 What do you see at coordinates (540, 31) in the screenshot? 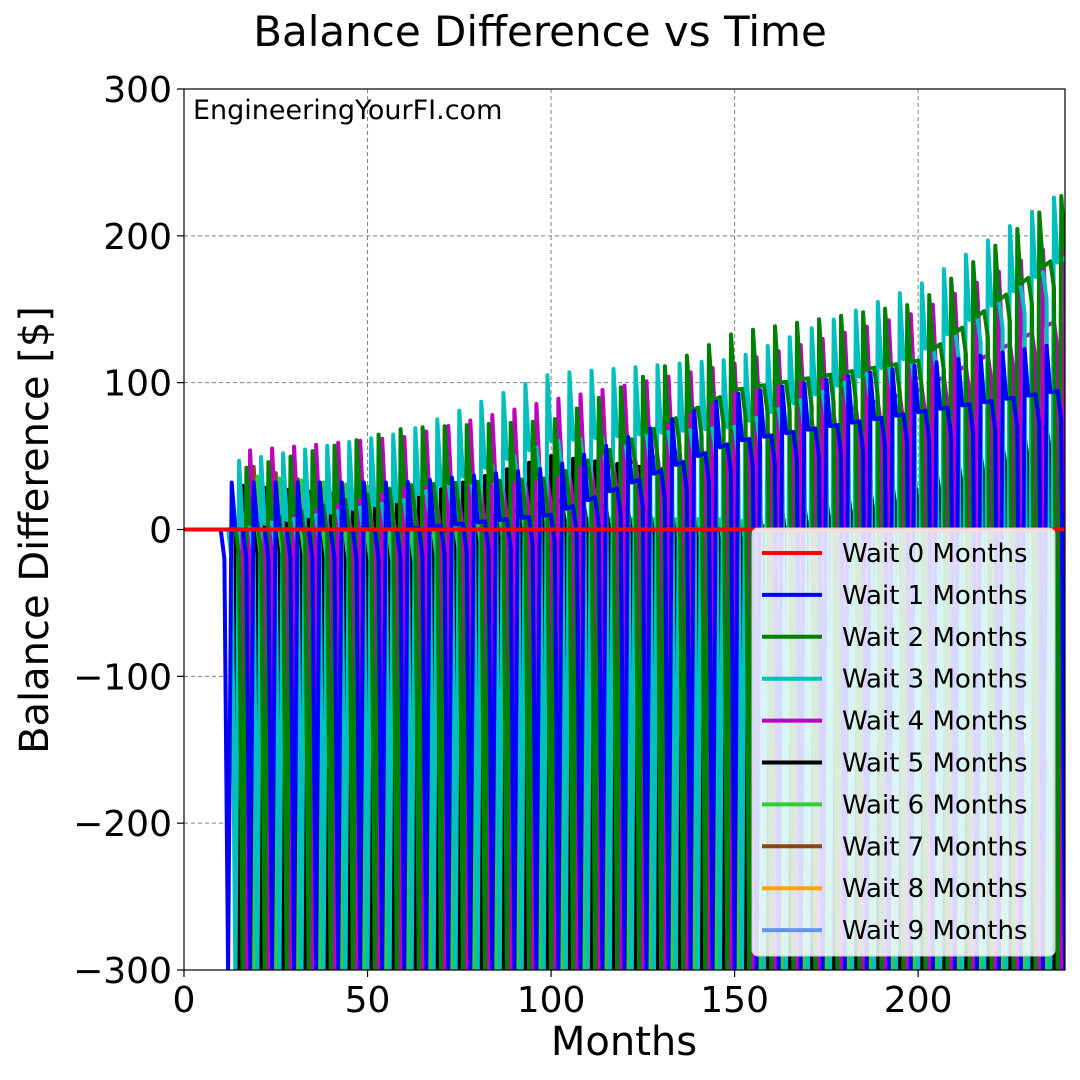
I see `chart-title: Balance Difference vs Time` at bounding box center [540, 31].